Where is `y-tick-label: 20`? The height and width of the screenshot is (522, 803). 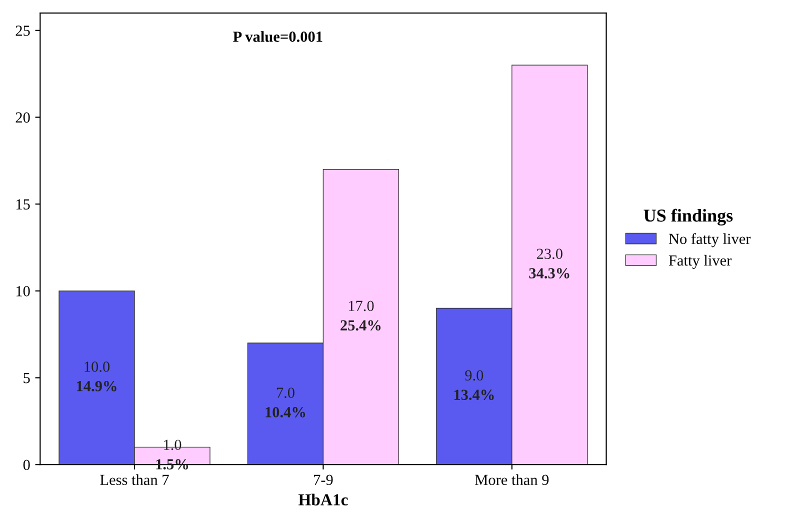 y-tick-label: 20 is located at coordinates (23, 117).